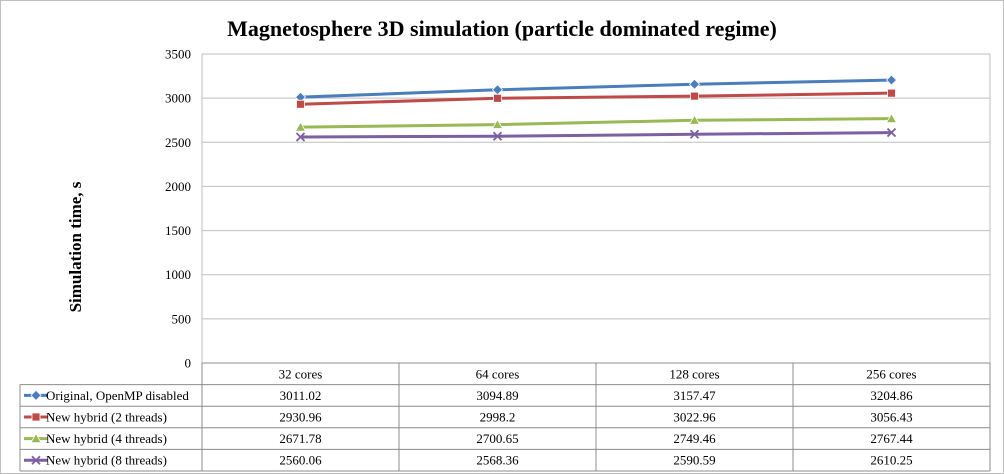  What do you see at coordinates (106, 460) in the screenshot?
I see `legend-label: New hybrid (8 threads)` at bounding box center [106, 460].